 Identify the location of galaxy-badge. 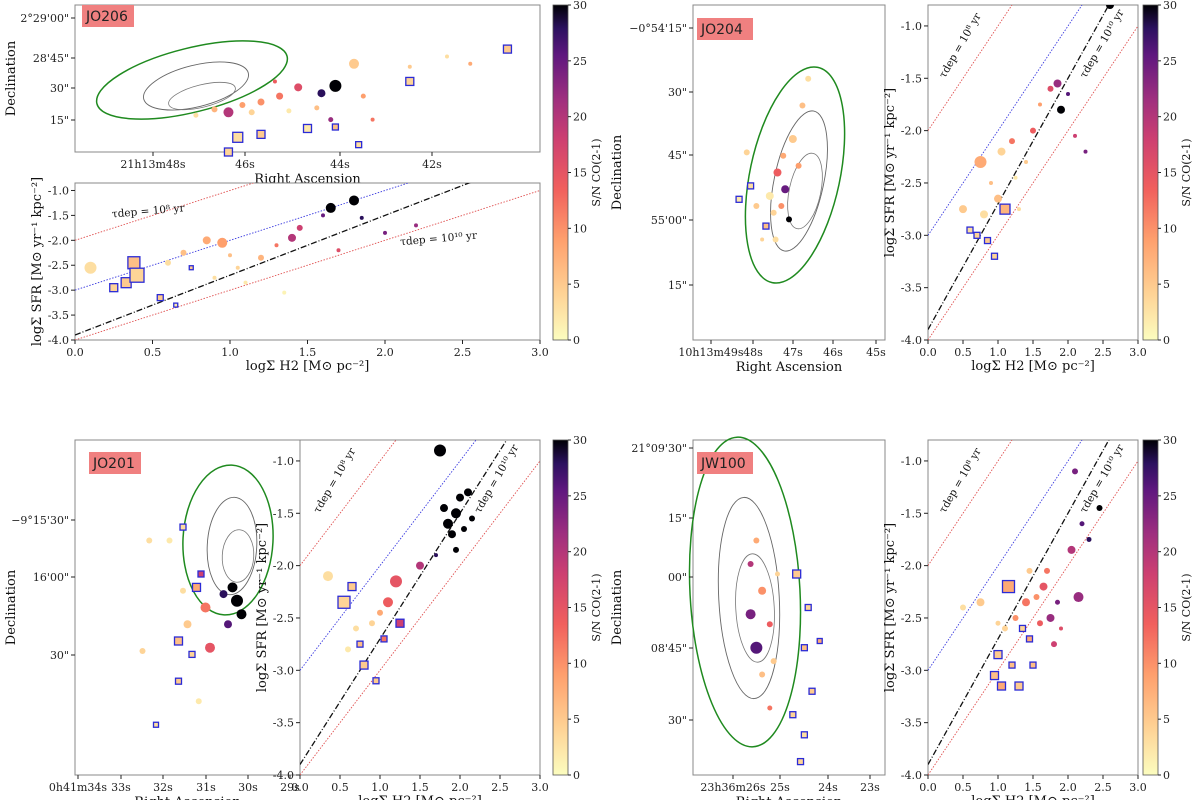
(108, 16).